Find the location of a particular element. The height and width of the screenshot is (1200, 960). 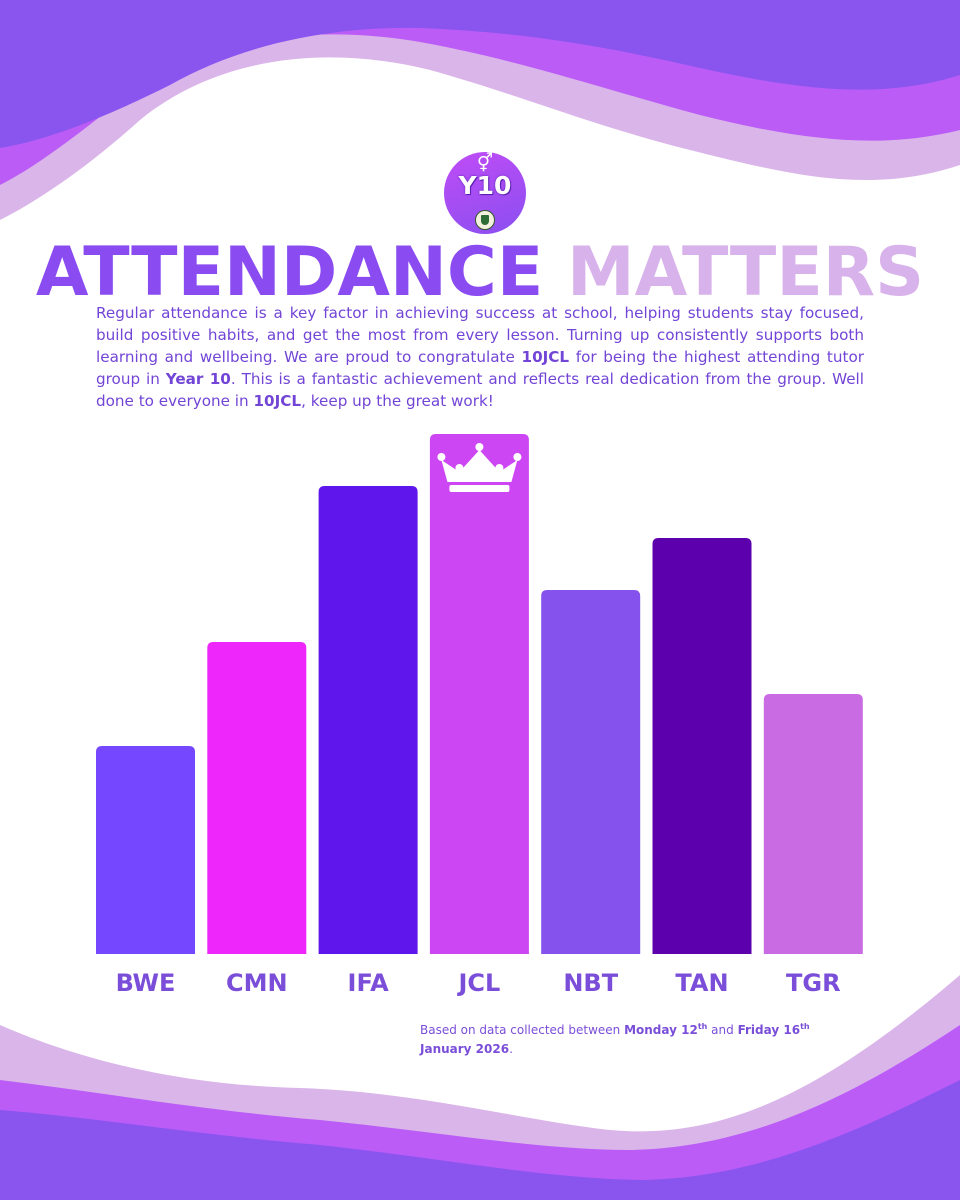

title-part-2: MATTERS is located at coordinates (745, 272).